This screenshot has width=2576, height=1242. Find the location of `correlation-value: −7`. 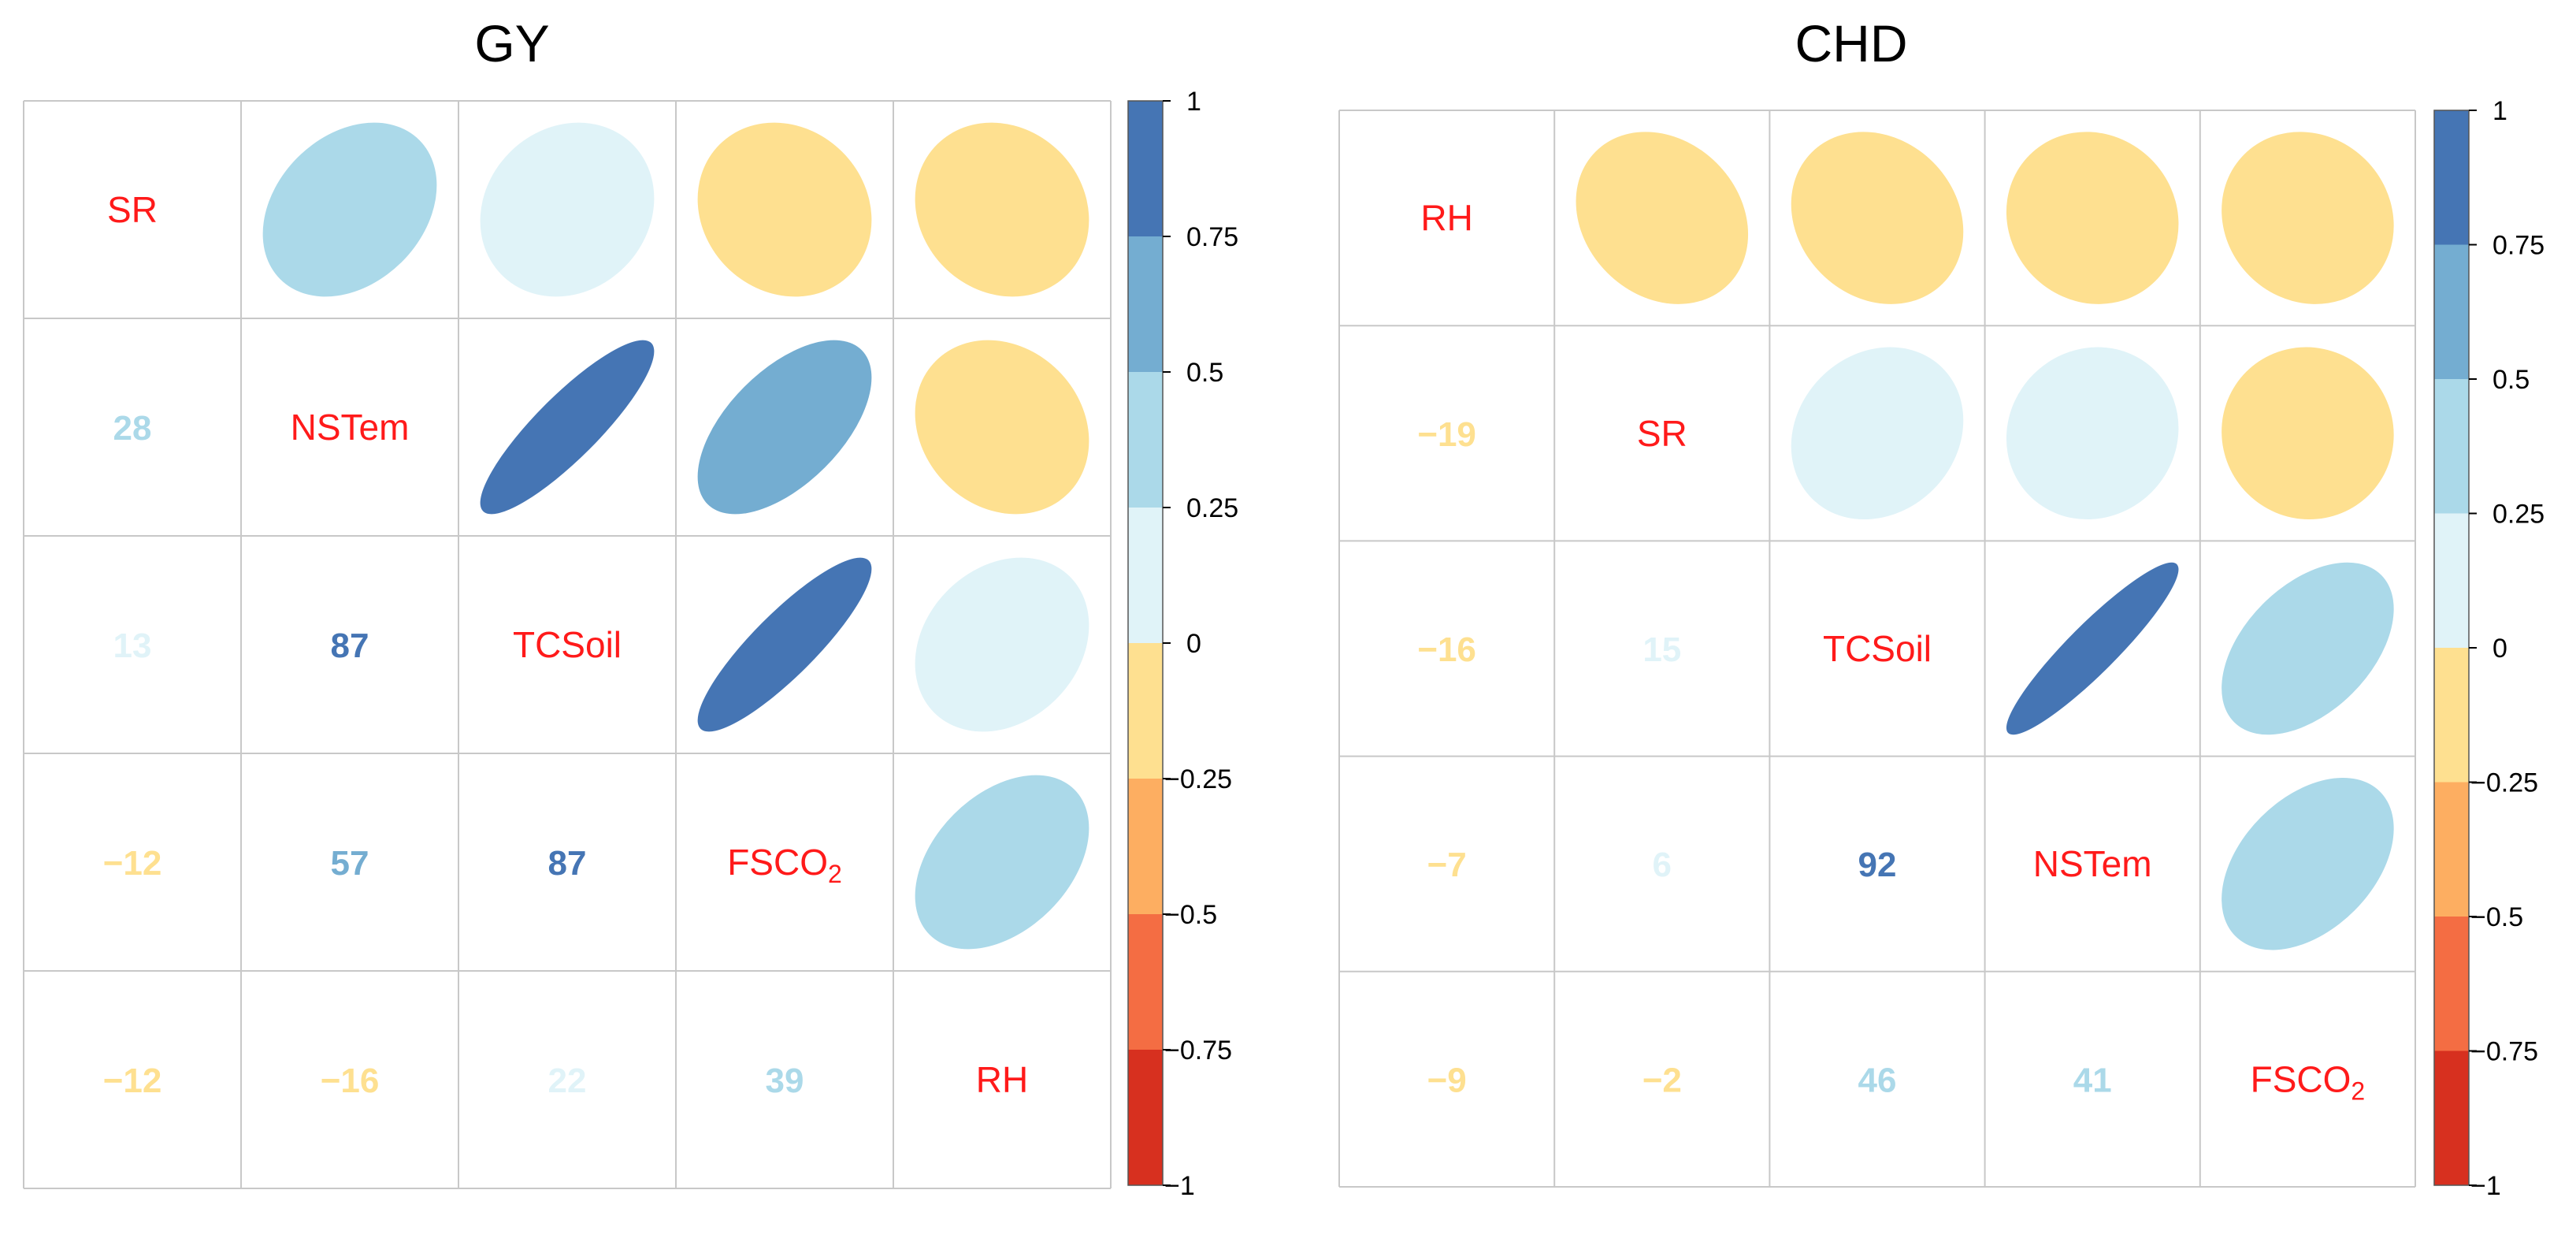

correlation-value: −7 is located at coordinates (1447, 865).